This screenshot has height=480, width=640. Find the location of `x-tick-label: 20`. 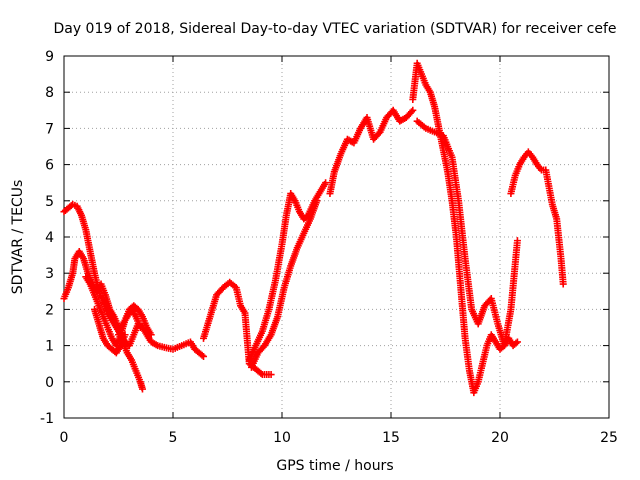

x-tick-label: 20 is located at coordinates (500, 438).